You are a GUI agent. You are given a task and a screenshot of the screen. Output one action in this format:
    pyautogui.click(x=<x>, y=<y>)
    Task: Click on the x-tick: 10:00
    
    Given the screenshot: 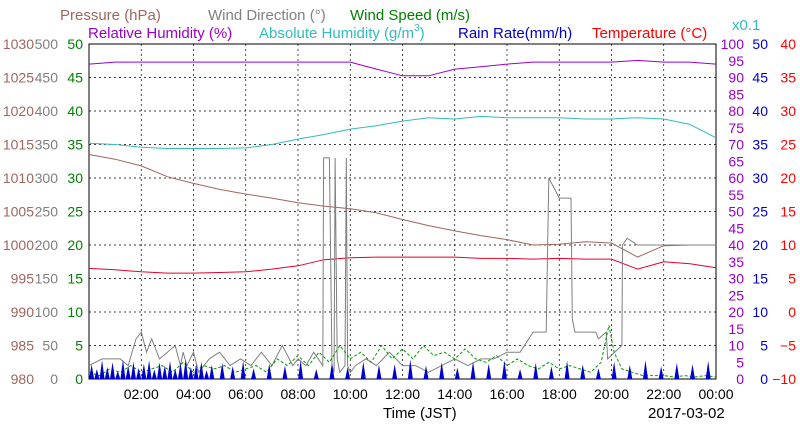 What is the action you would take?
    pyautogui.click(x=350, y=394)
    